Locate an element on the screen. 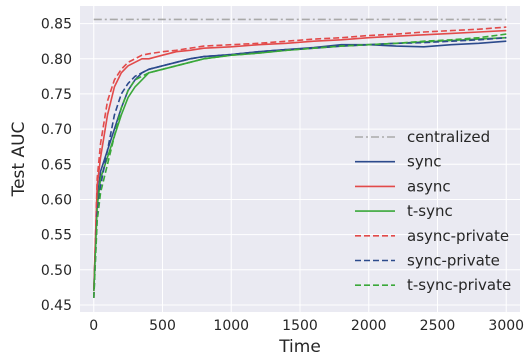 This screenshot has height=358, width=525. y-tick-label: 0.60 is located at coordinates (56, 200).